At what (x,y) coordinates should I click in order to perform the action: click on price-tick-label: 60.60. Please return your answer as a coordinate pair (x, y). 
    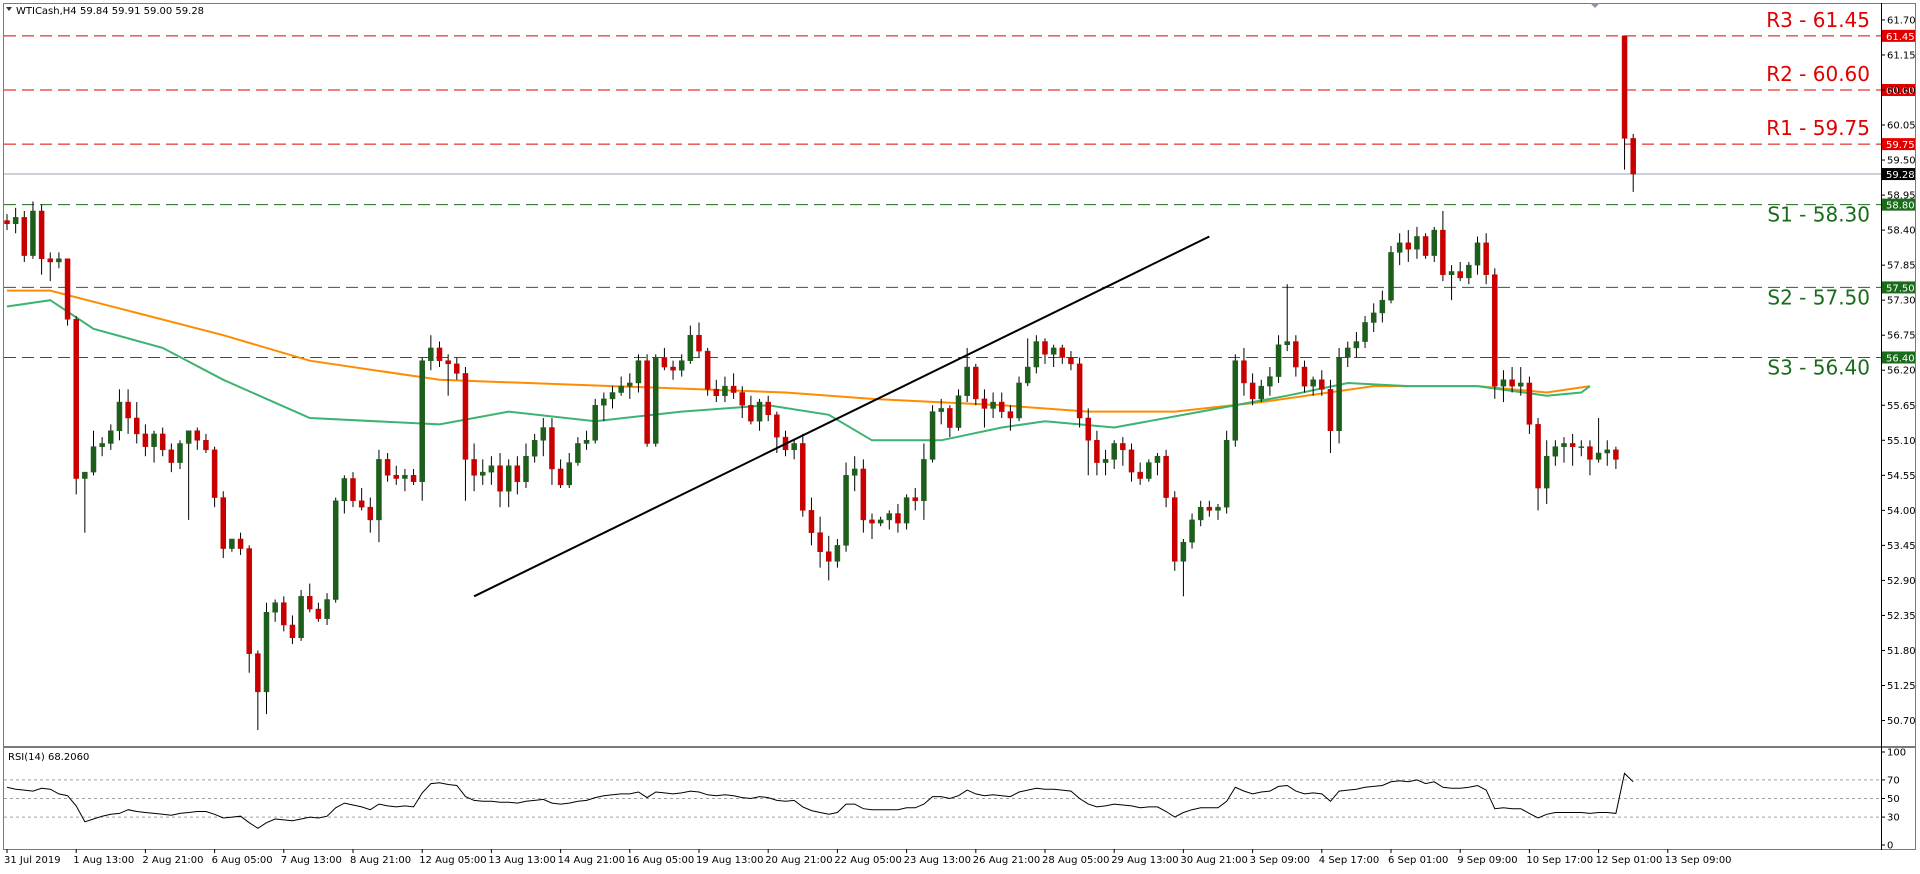
    Looking at the image, I should click on (1901, 90).